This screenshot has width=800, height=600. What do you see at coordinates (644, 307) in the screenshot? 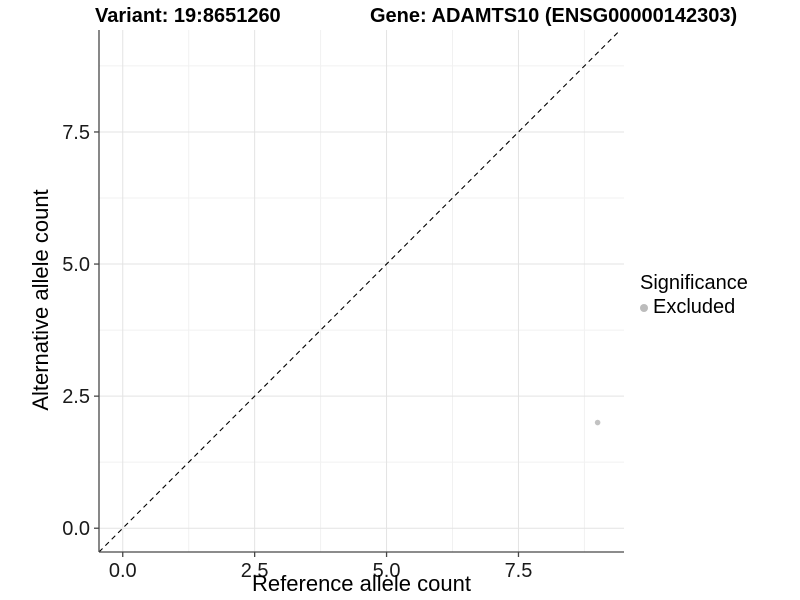
I see `legend-point-icon` at bounding box center [644, 307].